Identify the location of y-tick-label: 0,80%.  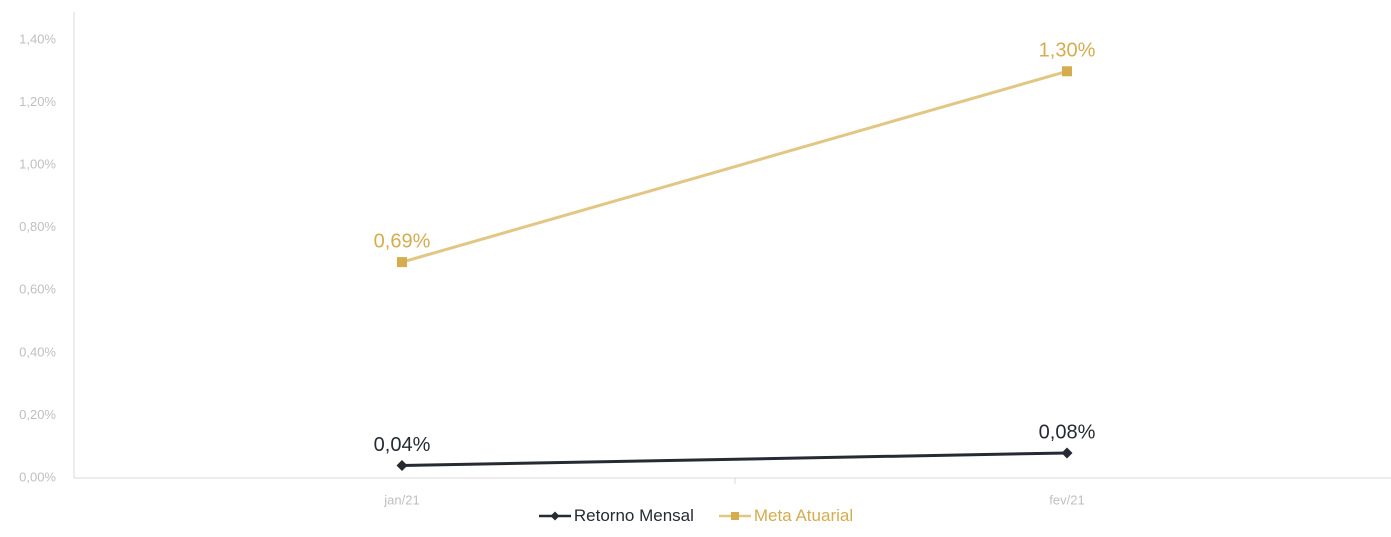
(37, 226).